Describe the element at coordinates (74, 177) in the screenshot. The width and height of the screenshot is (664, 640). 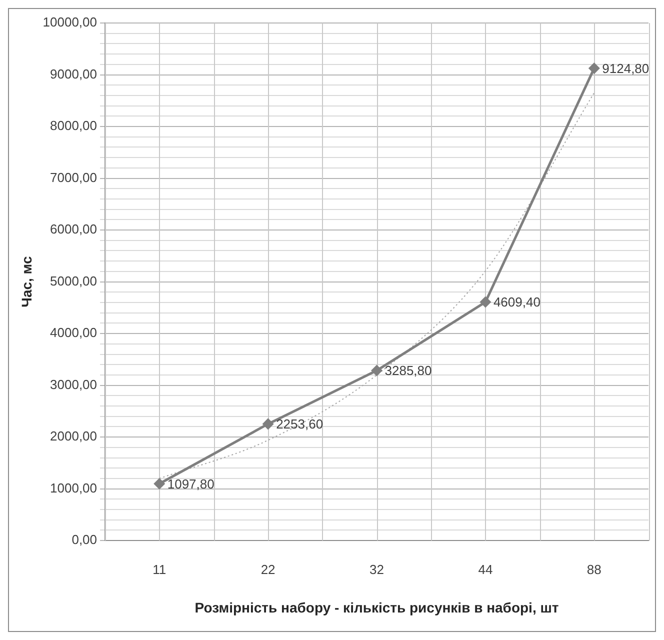
I see `y-tick-label: 7000,00` at that location.